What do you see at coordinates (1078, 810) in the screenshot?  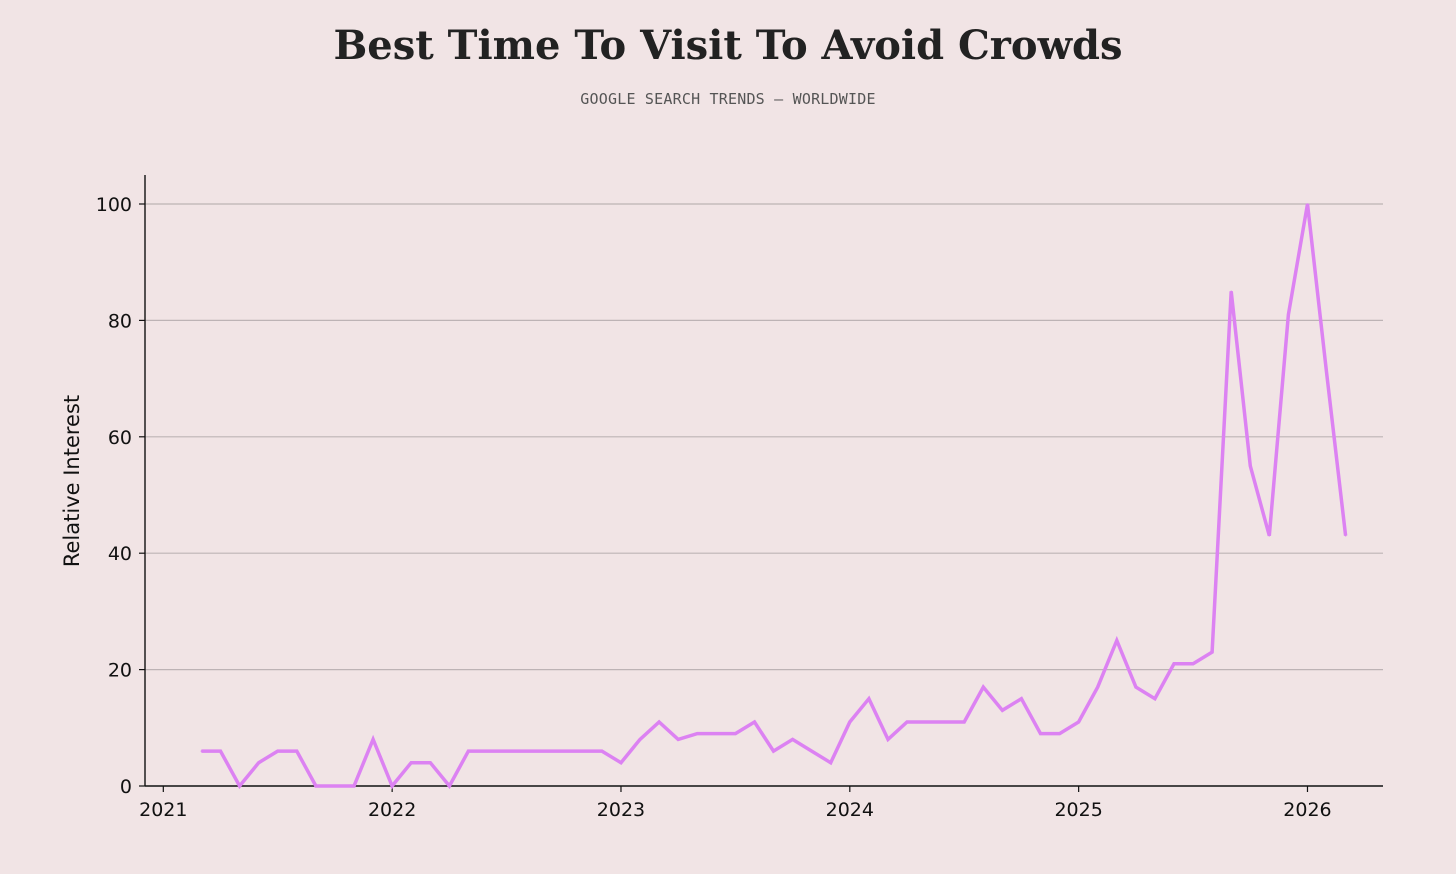 I see `x-tick-label-2025: 2025` at bounding box center [1078, 810].